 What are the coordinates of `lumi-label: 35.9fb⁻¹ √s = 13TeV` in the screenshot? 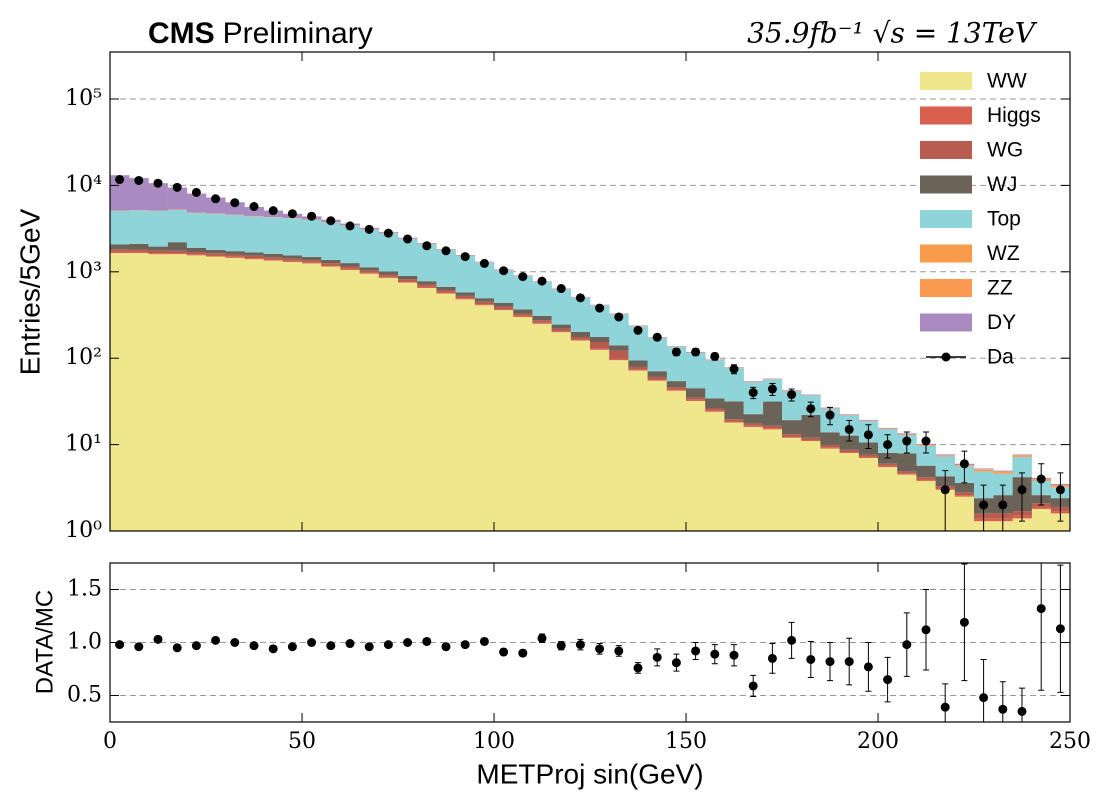 It's located at (892, 33).